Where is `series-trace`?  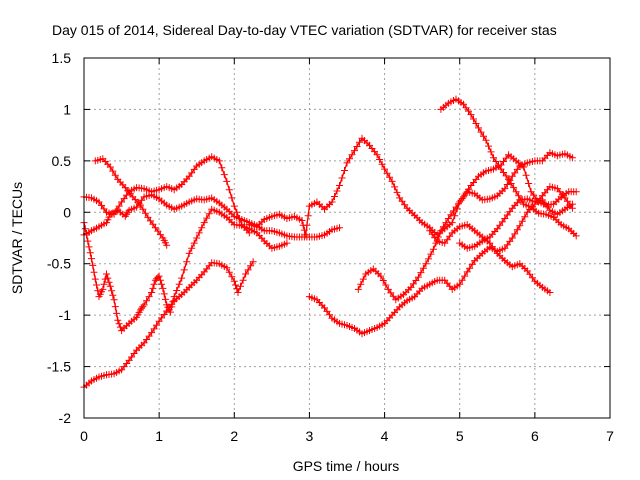
series-trace is located at coordinates (516, 224).